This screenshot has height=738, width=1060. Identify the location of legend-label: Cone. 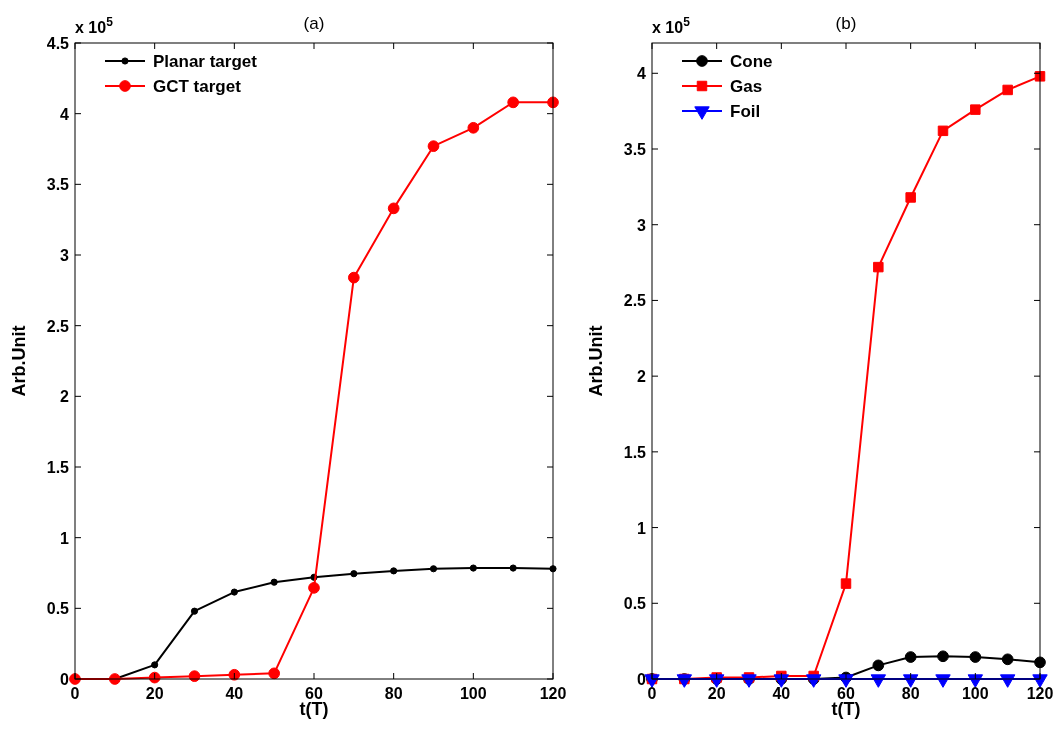
(751, 61).